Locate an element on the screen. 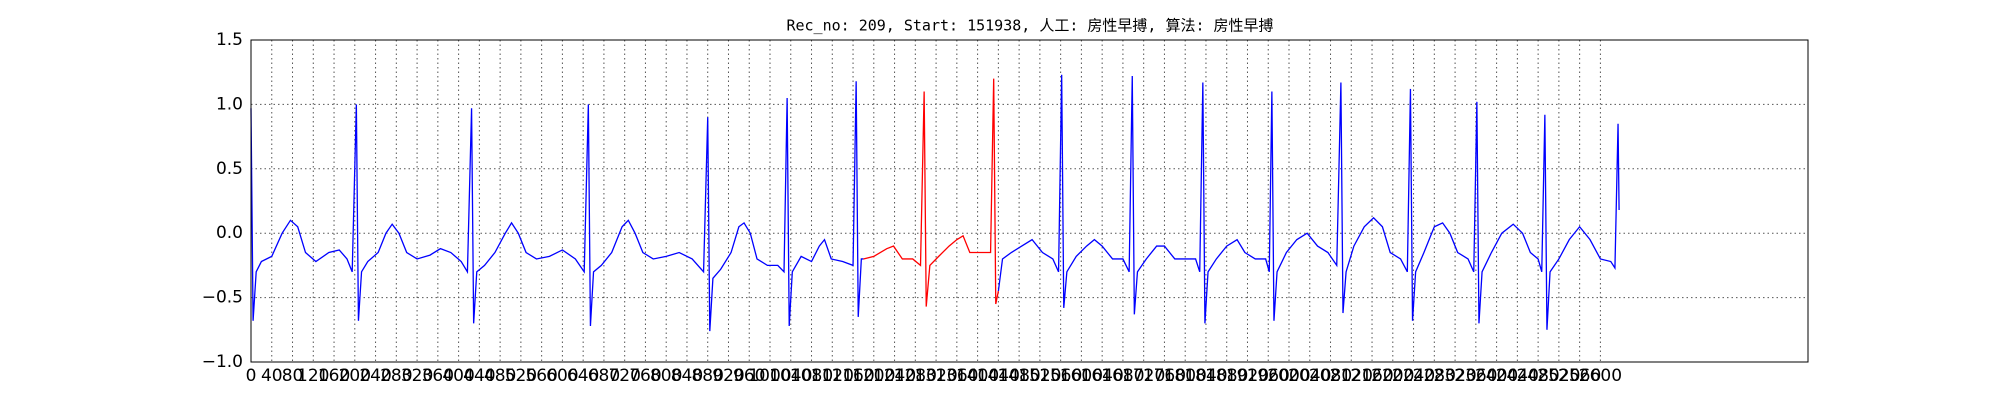 This screenshot has height=400, width=2000. x-tick-label: 1800 is located at coordinates (1185, 376).